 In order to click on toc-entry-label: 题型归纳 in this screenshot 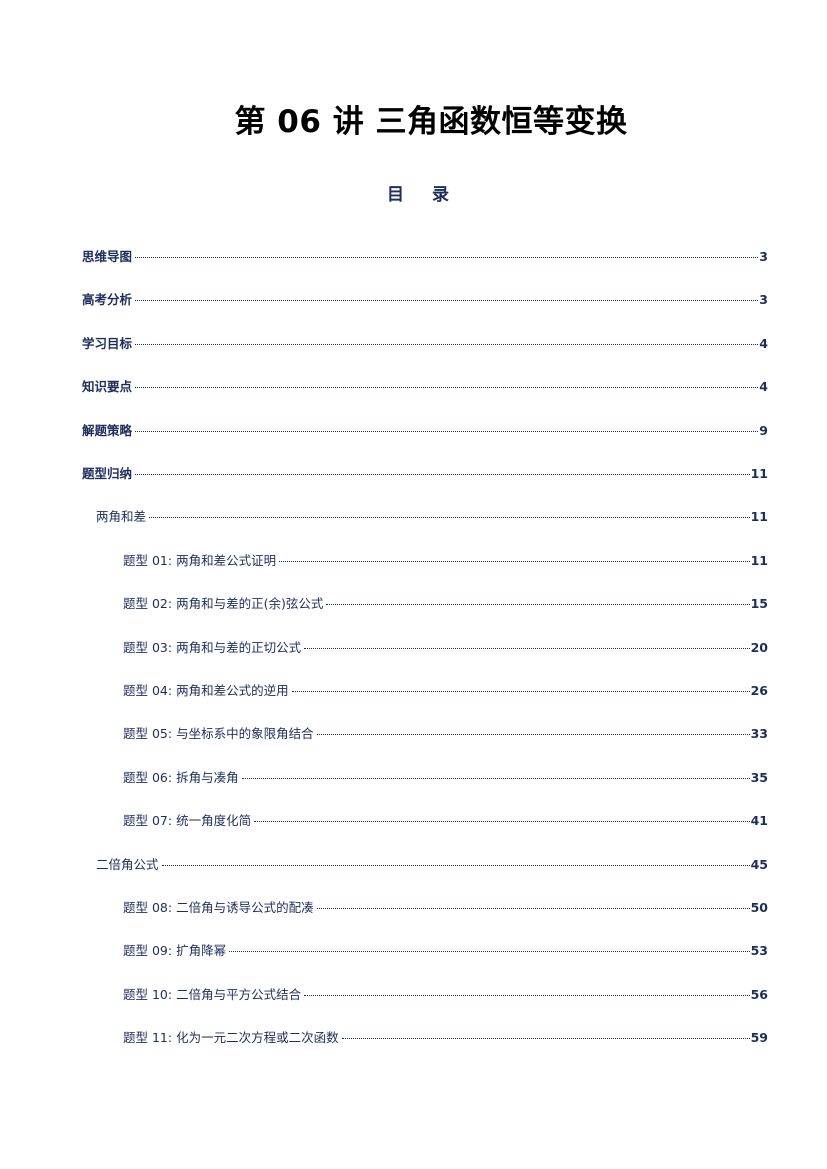, I will do `click(107, 473)`.